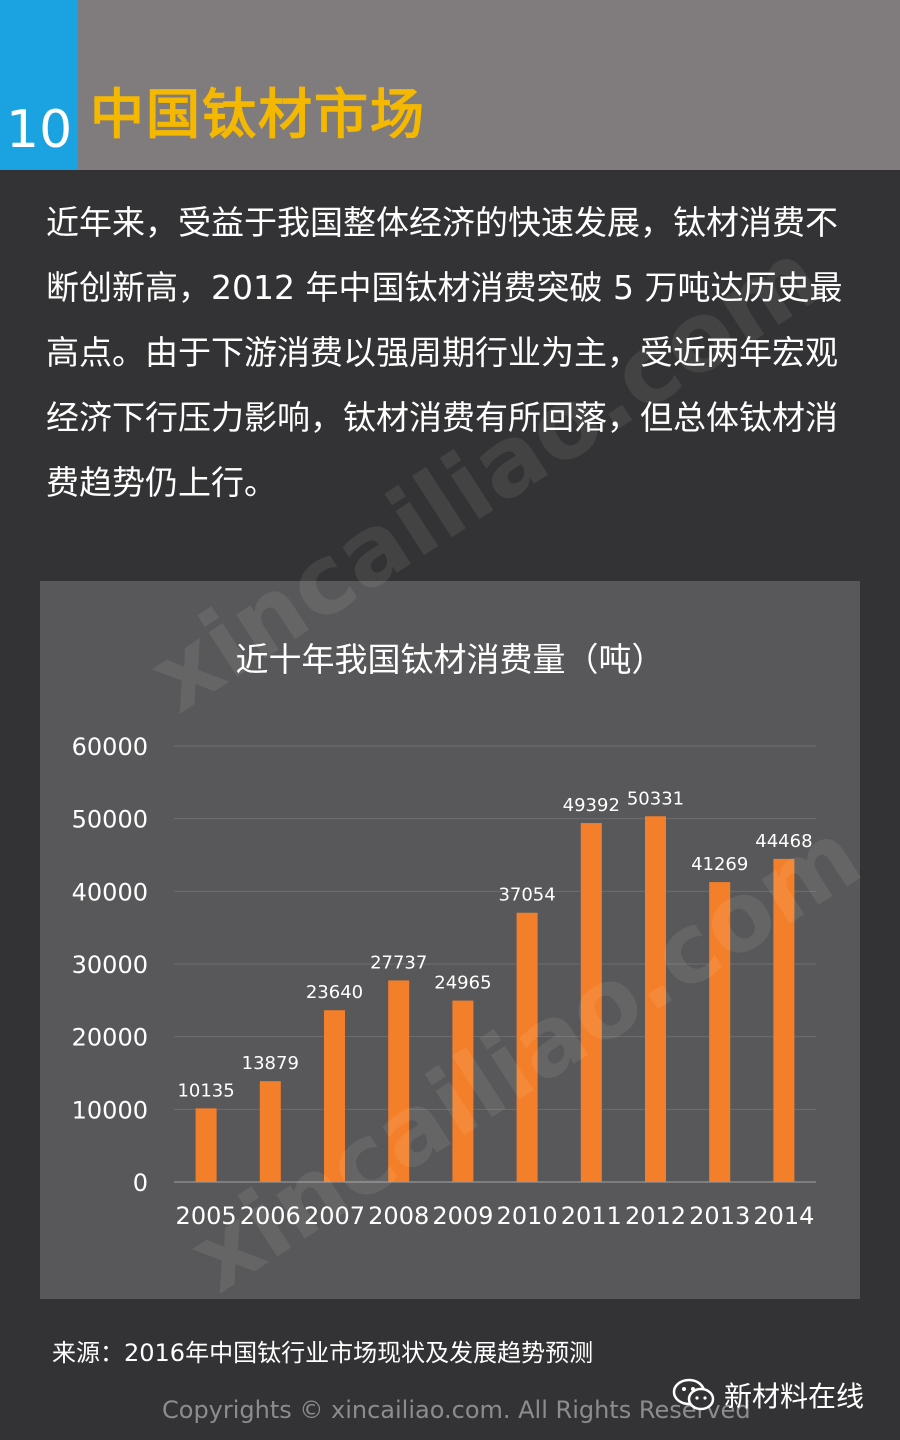  I want to click on brand-label: 新材料在线, so click(794, 1396).